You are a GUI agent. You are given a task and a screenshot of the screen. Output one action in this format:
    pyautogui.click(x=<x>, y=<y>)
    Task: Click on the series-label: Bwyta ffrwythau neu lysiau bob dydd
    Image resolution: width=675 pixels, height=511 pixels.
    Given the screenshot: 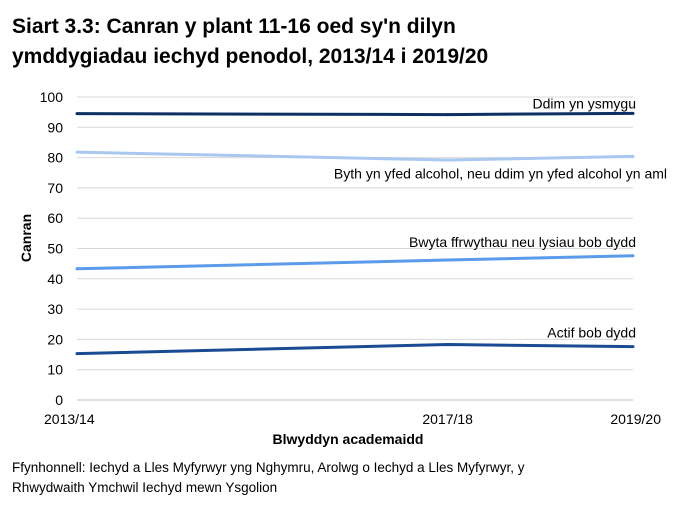 What is the action you would take?
    pyautogui.click(x=522, y=242)
    